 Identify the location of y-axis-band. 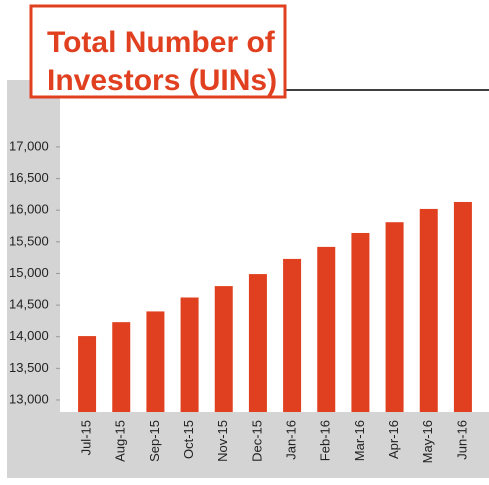
(33, 247).